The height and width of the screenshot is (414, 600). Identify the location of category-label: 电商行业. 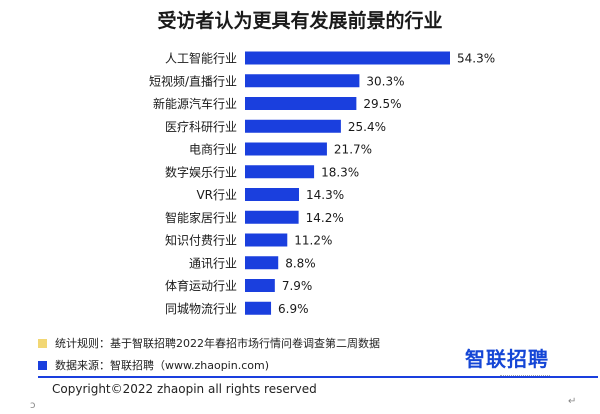
(213, 149).